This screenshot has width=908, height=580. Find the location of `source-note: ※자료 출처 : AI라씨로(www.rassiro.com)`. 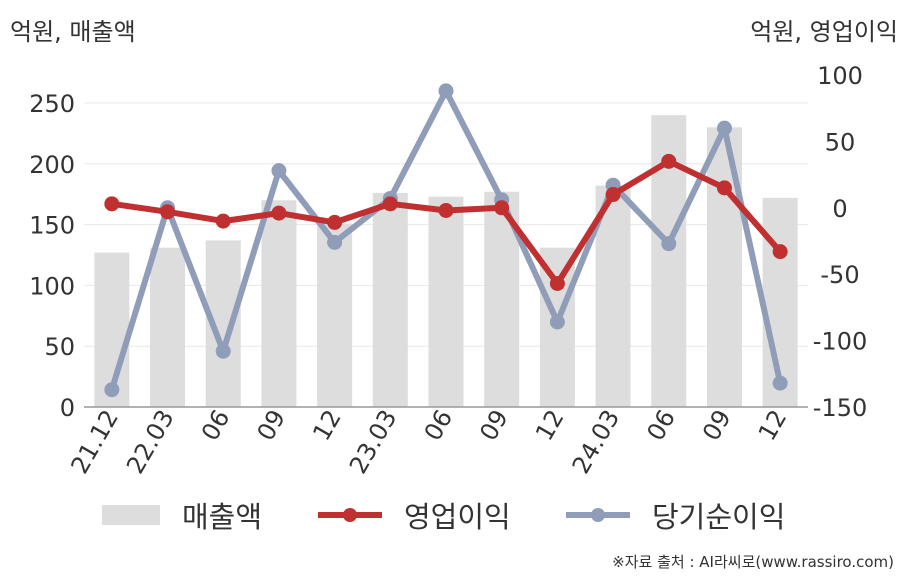

source-note: ※자료 출처 : AI라씨로(www.rassiro.com) is located at coordinates (753, 562).